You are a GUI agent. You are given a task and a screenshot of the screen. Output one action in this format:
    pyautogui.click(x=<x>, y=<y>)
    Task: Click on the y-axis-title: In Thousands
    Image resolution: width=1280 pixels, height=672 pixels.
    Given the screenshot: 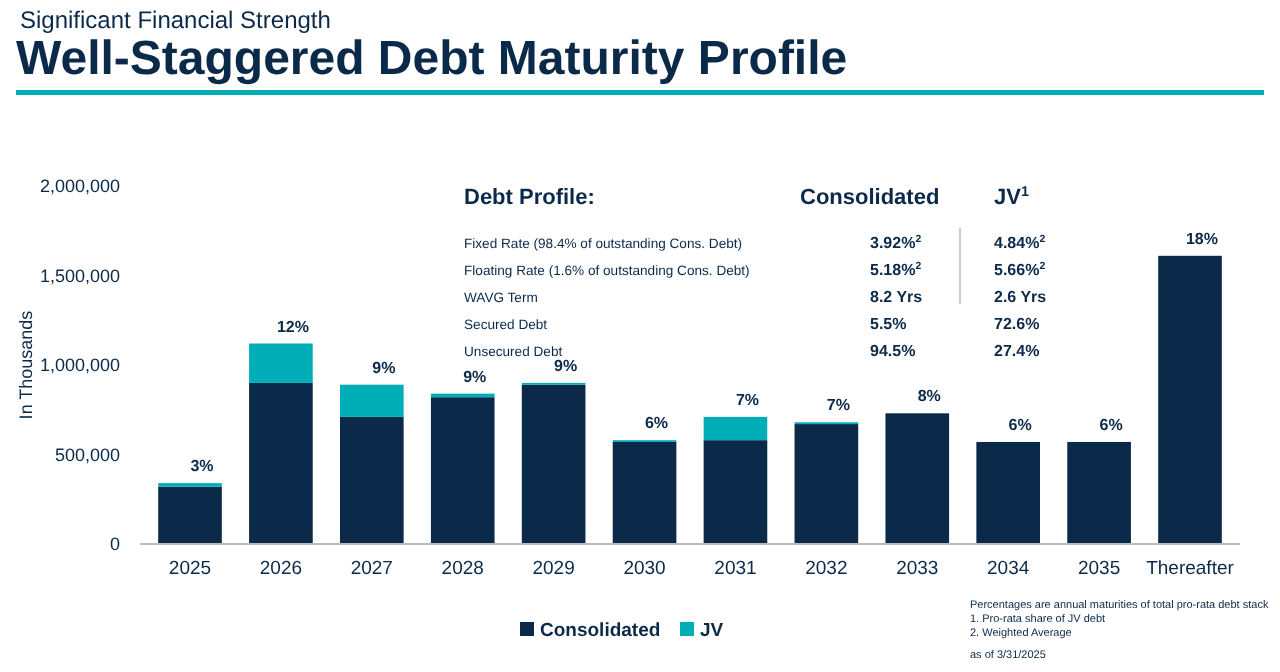 What is the action you would take?
    pyautogui.click(x=26, y=364)
    